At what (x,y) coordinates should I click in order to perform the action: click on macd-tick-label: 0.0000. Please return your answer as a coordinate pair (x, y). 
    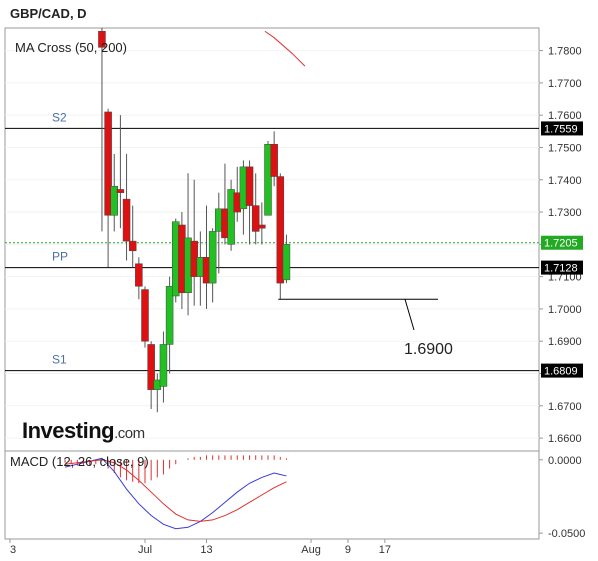
    Looking at the image, I should click on (565, 461).